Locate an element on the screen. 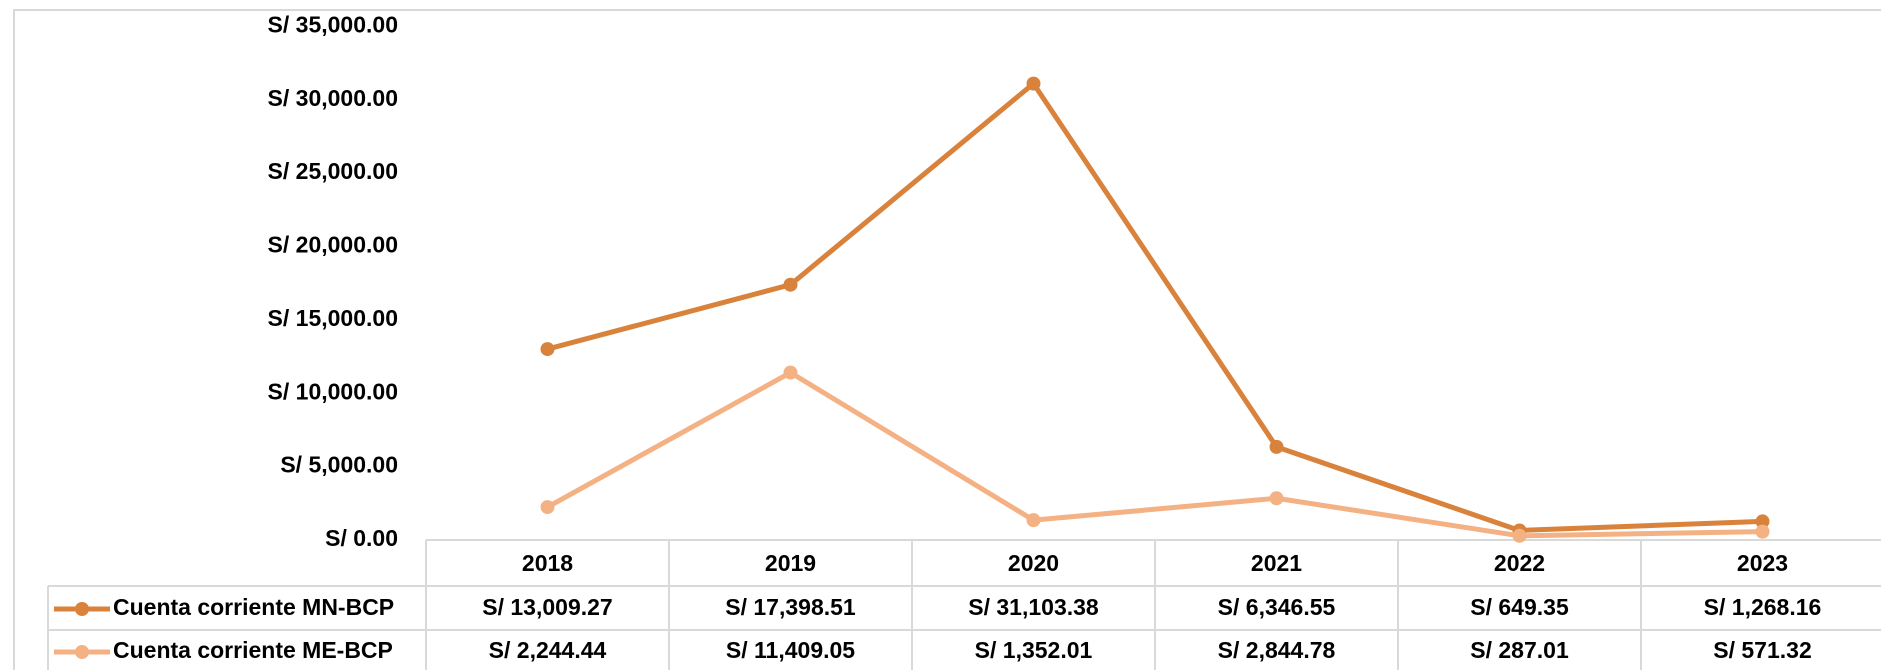 This screenshot has height=670, width=1881. x-tick-label: 2020 is located at coordinates (1033, 563).